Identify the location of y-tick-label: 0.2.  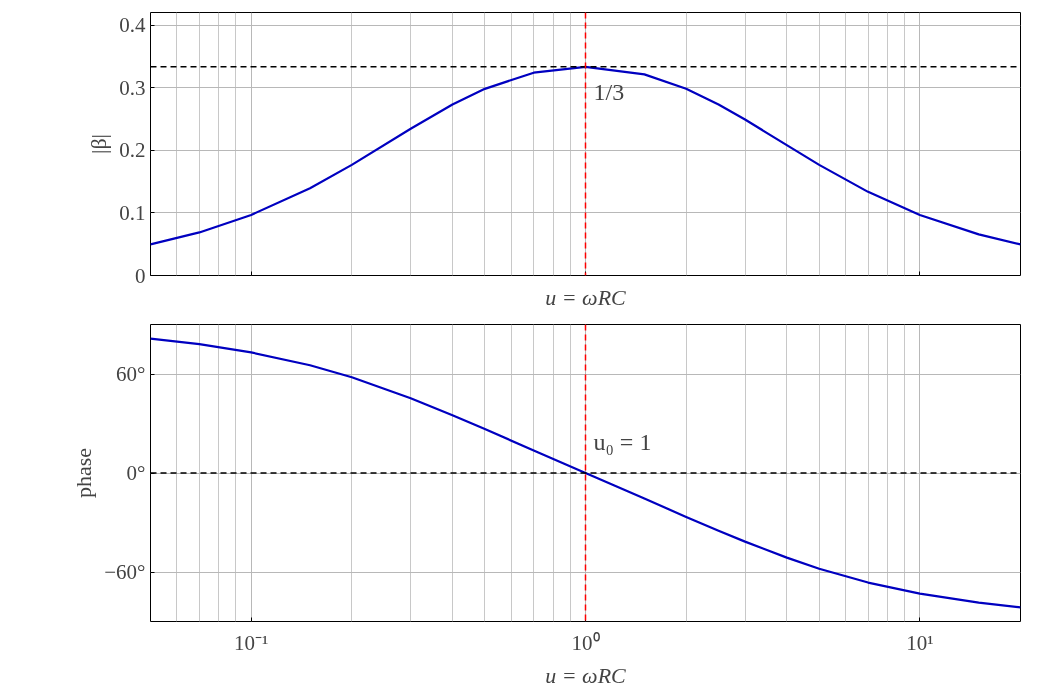
(132, 150).